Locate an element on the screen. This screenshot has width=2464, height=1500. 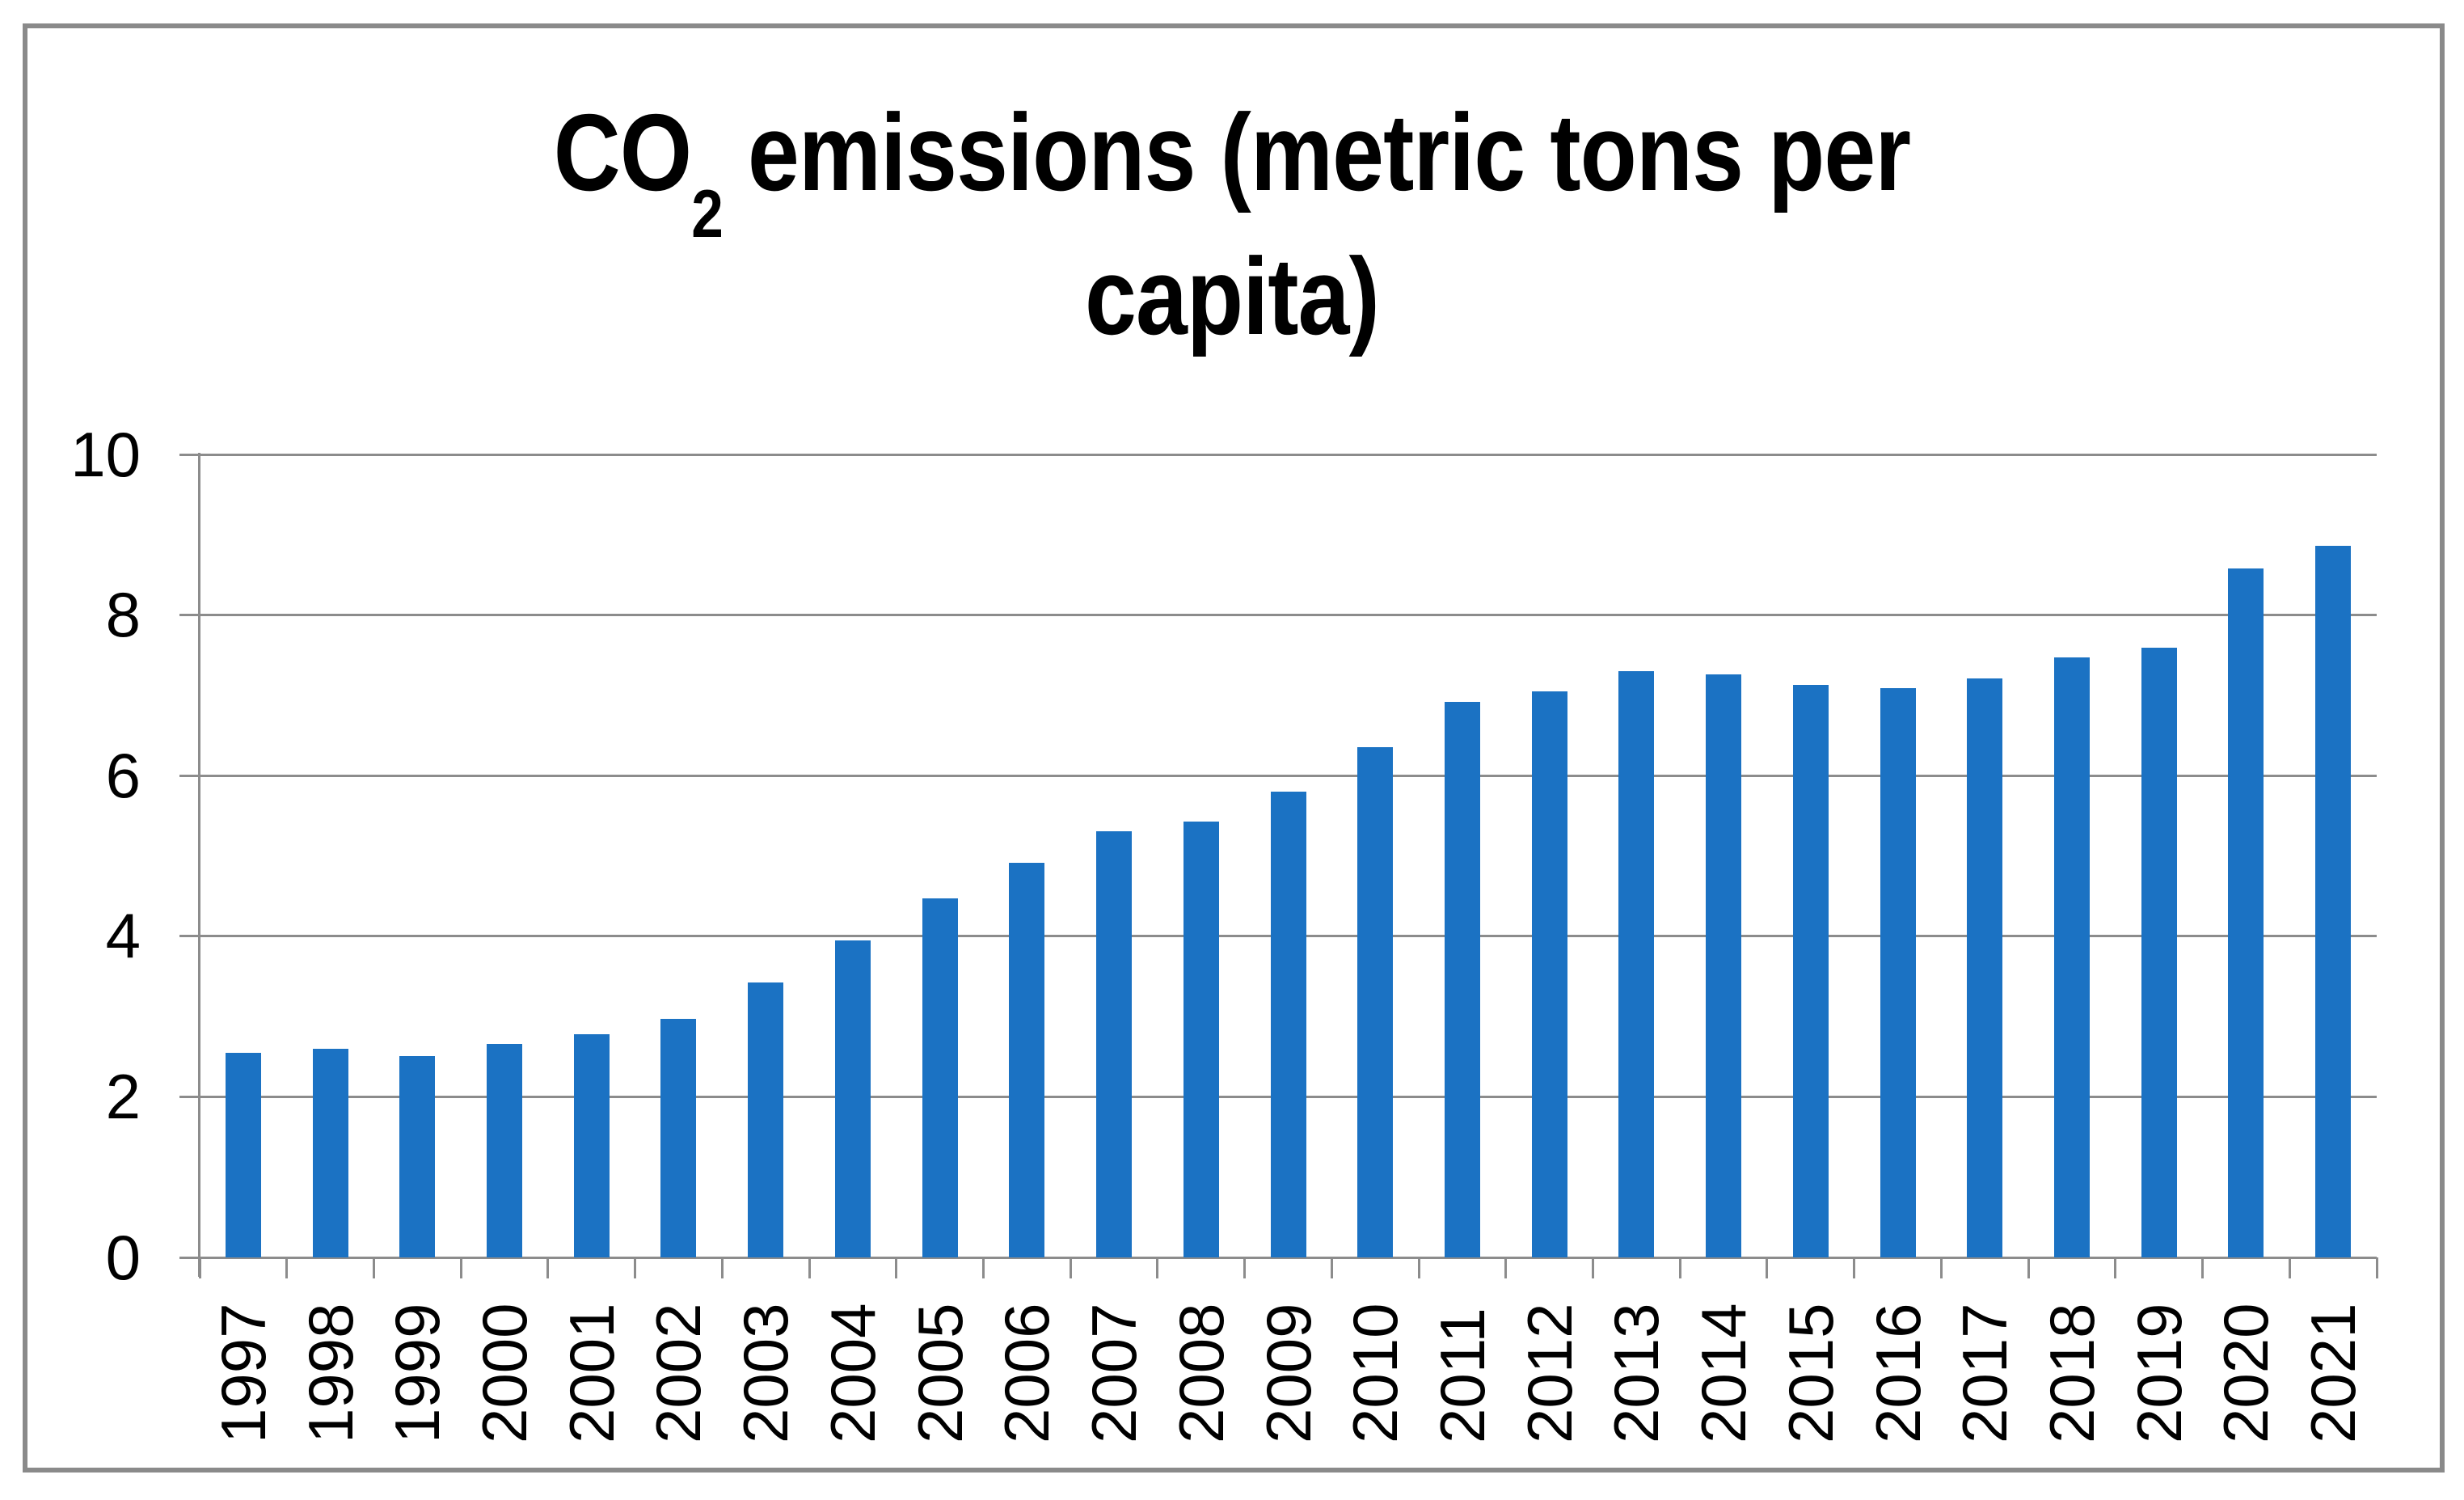
x-axis-label-2009: 2009 is located at coordinates (1288, 1373).